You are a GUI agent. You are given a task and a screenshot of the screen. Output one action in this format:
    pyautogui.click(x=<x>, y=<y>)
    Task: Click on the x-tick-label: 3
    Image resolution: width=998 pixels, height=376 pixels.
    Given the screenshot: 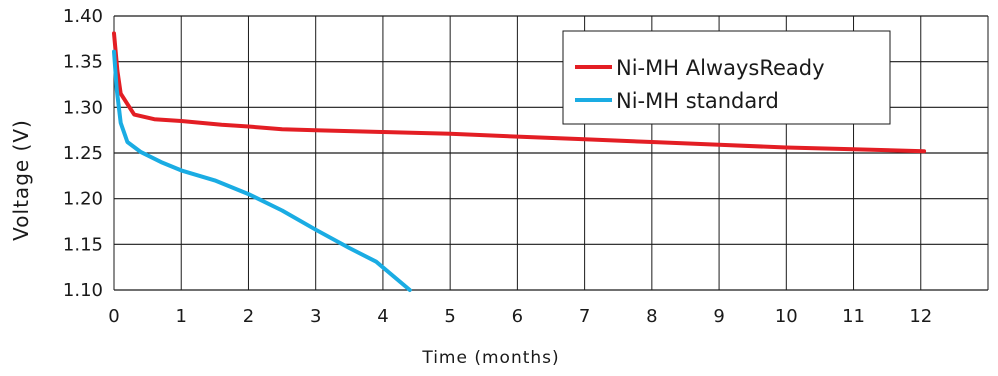 What is the action you would take?
    pyautogui.click(x=315, y=316)
    